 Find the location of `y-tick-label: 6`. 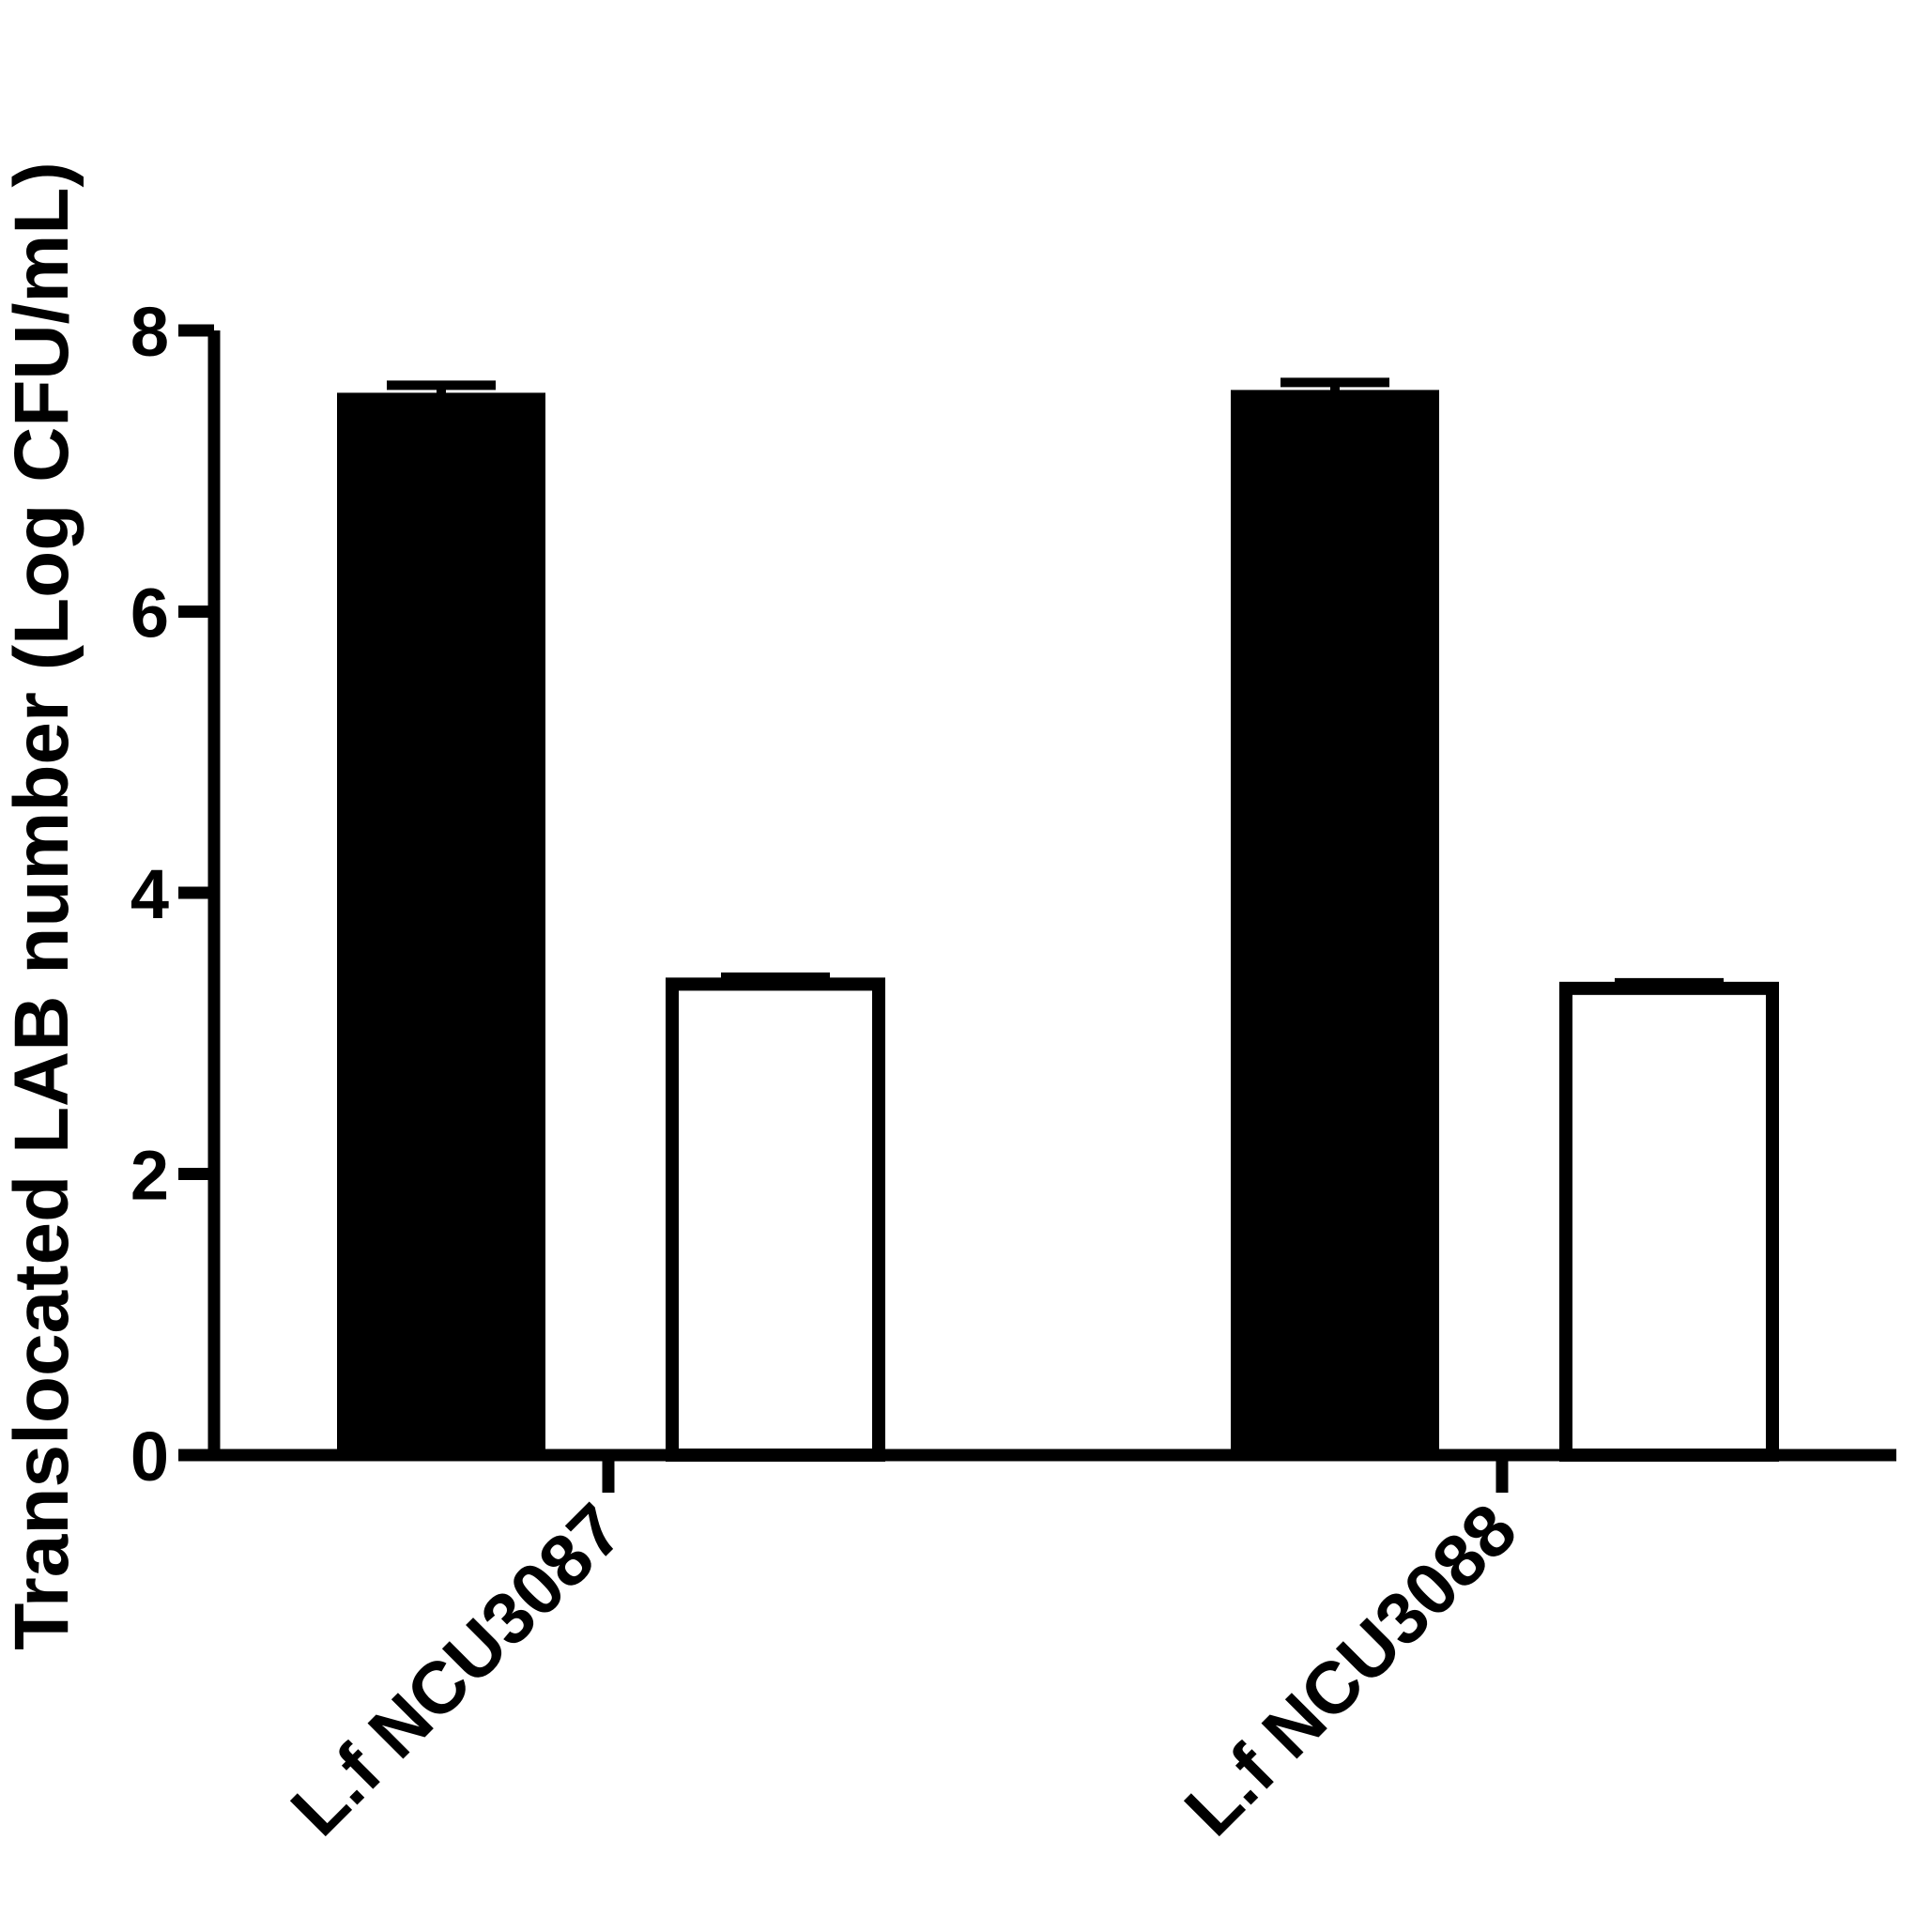

y-tick-label: 6 is located at coordinates (149, 613).